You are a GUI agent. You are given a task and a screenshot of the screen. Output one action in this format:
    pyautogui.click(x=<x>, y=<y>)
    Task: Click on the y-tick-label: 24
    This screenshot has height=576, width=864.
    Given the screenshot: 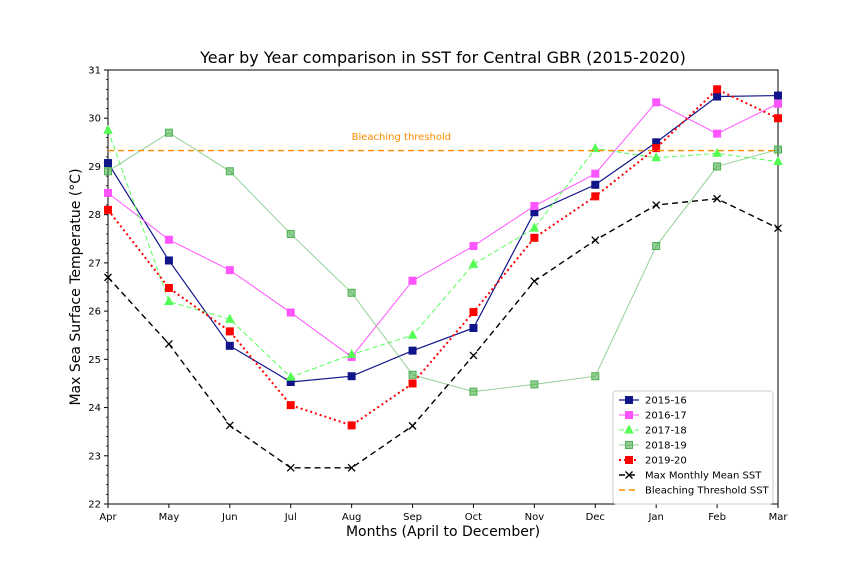 What is the action you would take?
    pyautogui.click(x=94, y=408)
    